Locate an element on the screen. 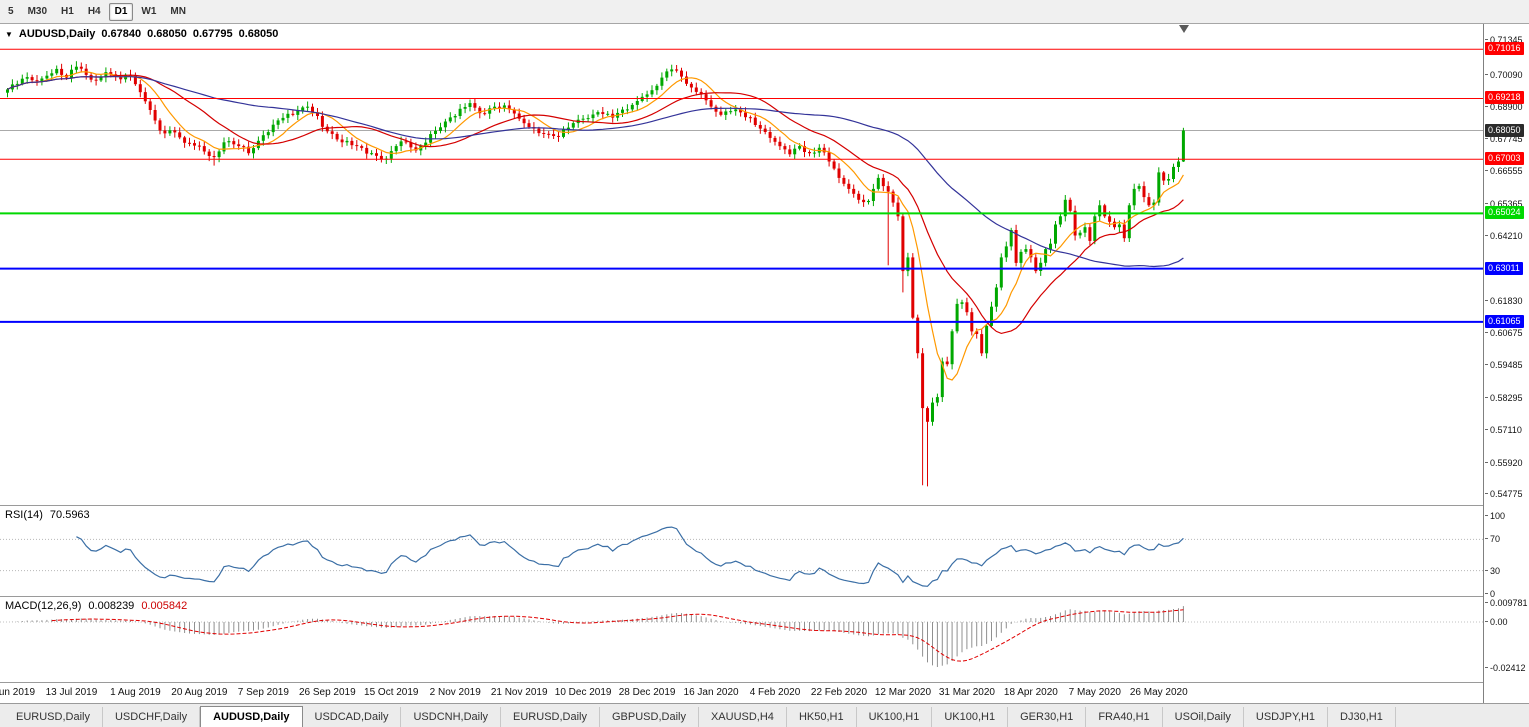 This screenshot has height=727, width=1529. price-tick: 0.009781 is located at coordinates (1506, 603).